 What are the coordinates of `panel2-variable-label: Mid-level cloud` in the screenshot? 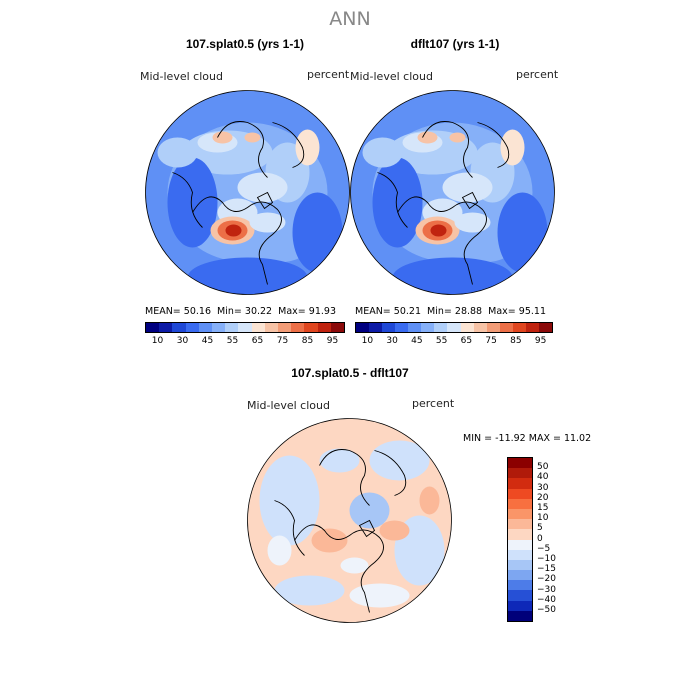 It's located at (391, 76).